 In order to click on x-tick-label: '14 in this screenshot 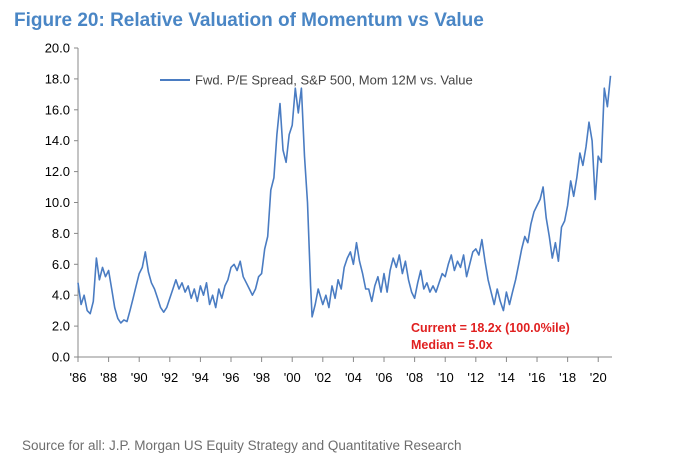, I will do `click(506, 377)`.